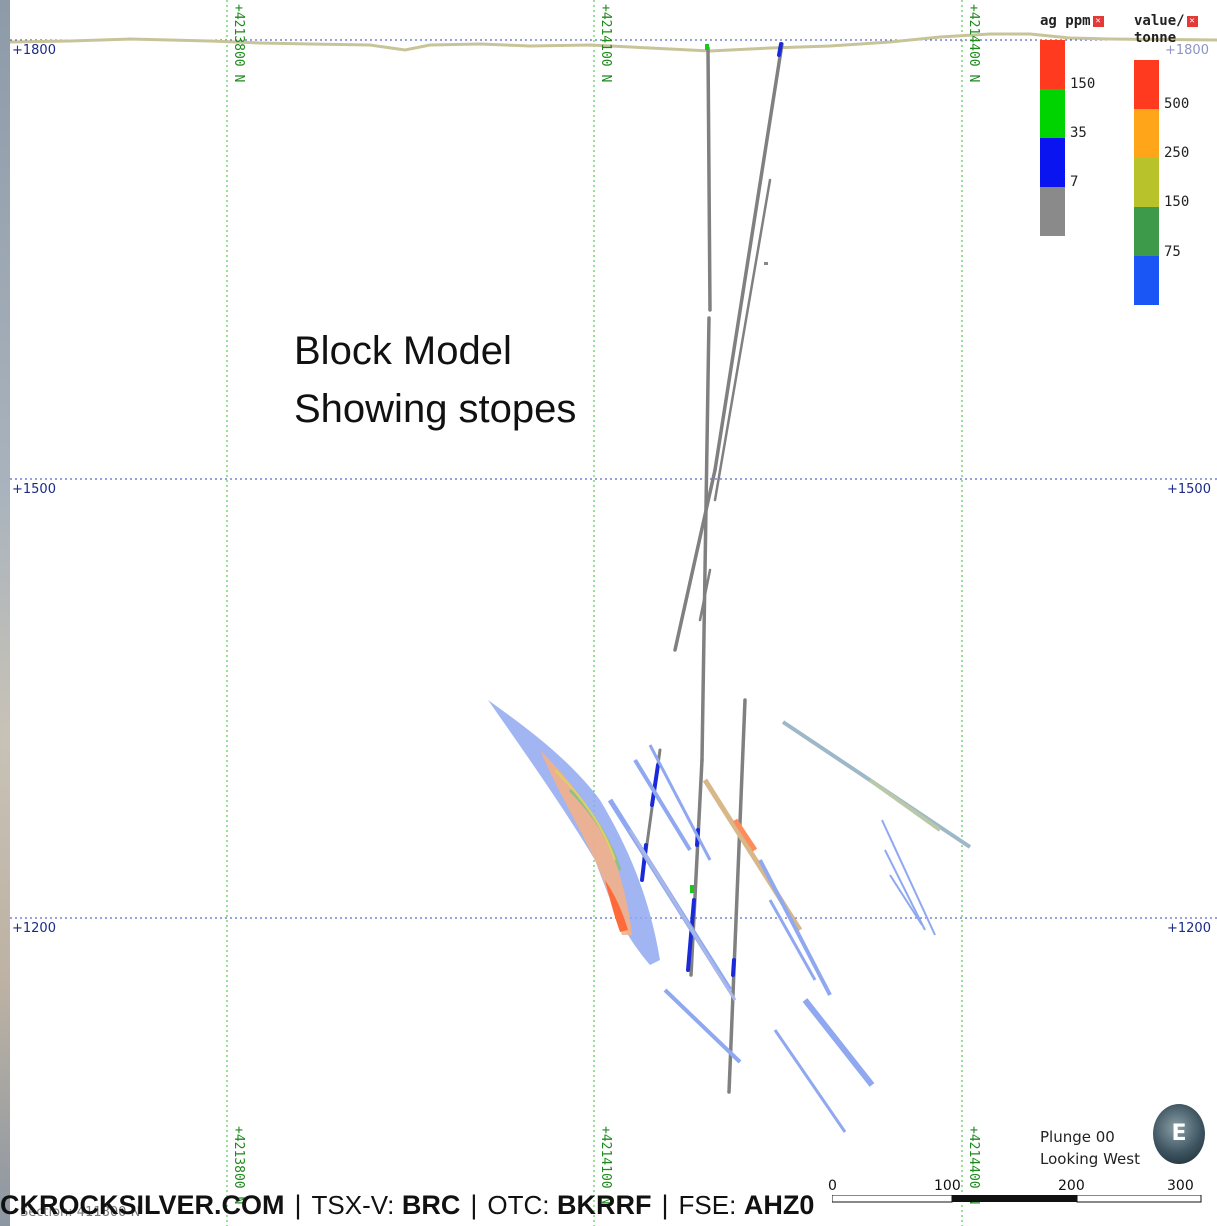 Image resolution: width=1217 pixels, height=1226 pixels. Describe the element at coordinates (1098, 21) in the screenshot. I see `legend-ag-close-icon: ✕` at that location.